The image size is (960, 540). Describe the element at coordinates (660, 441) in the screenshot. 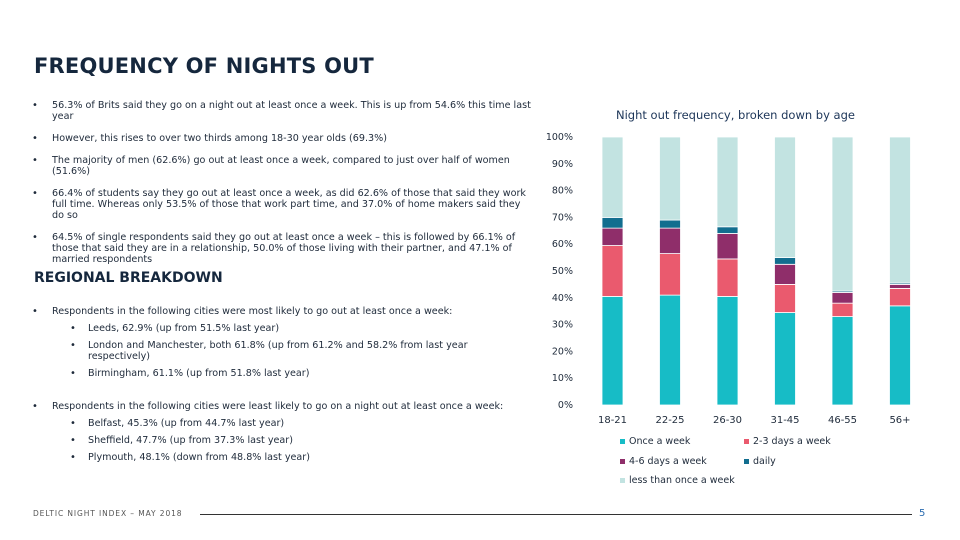

I see `legend-label: Once a week` at that location.